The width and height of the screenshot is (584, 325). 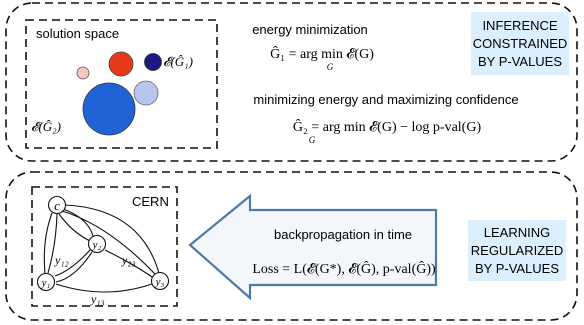 I want to click on equation-g1-subscript: G, so click(x=330, y=67).